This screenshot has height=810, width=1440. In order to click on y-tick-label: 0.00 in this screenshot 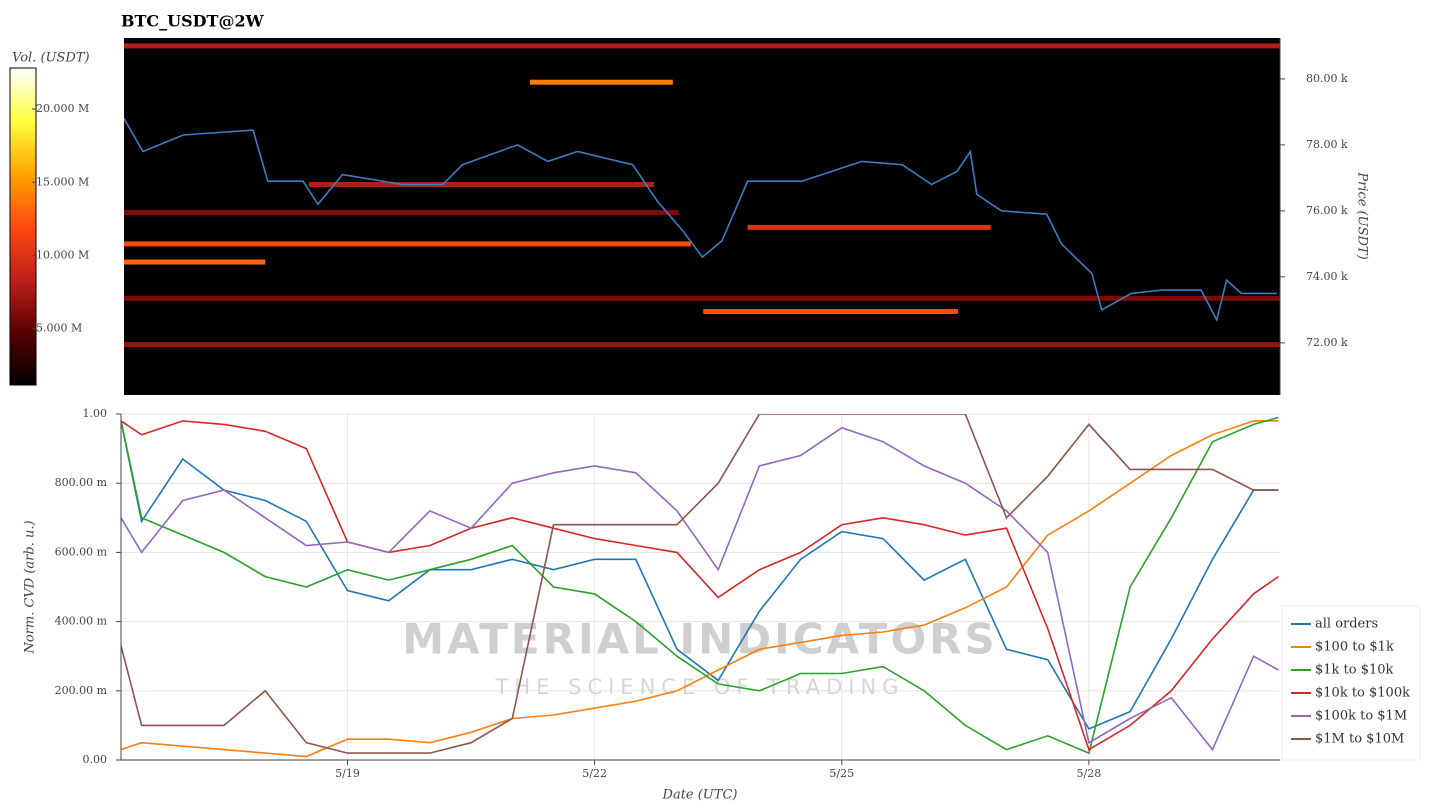, I will do `click(95, 759)`.